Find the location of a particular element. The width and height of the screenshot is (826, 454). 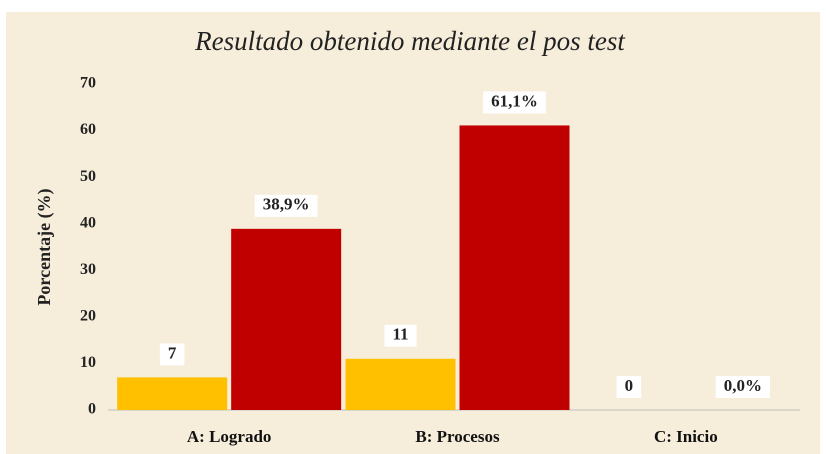

y-tick-label: 40 is located at coordinates (88, 222).